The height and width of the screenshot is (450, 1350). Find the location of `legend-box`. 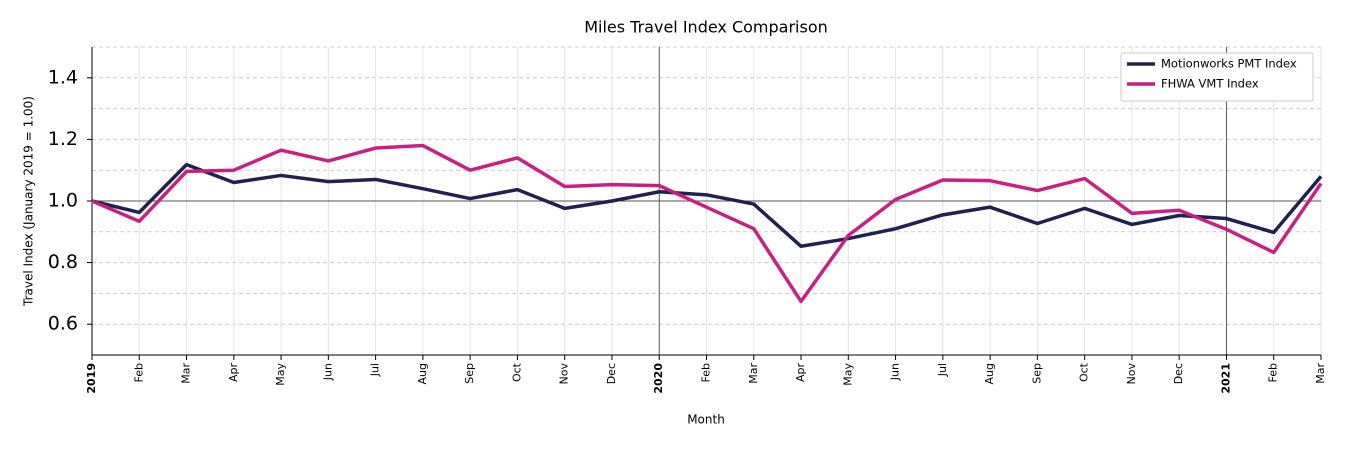

legend-box is located at coordinates (1217, 77).